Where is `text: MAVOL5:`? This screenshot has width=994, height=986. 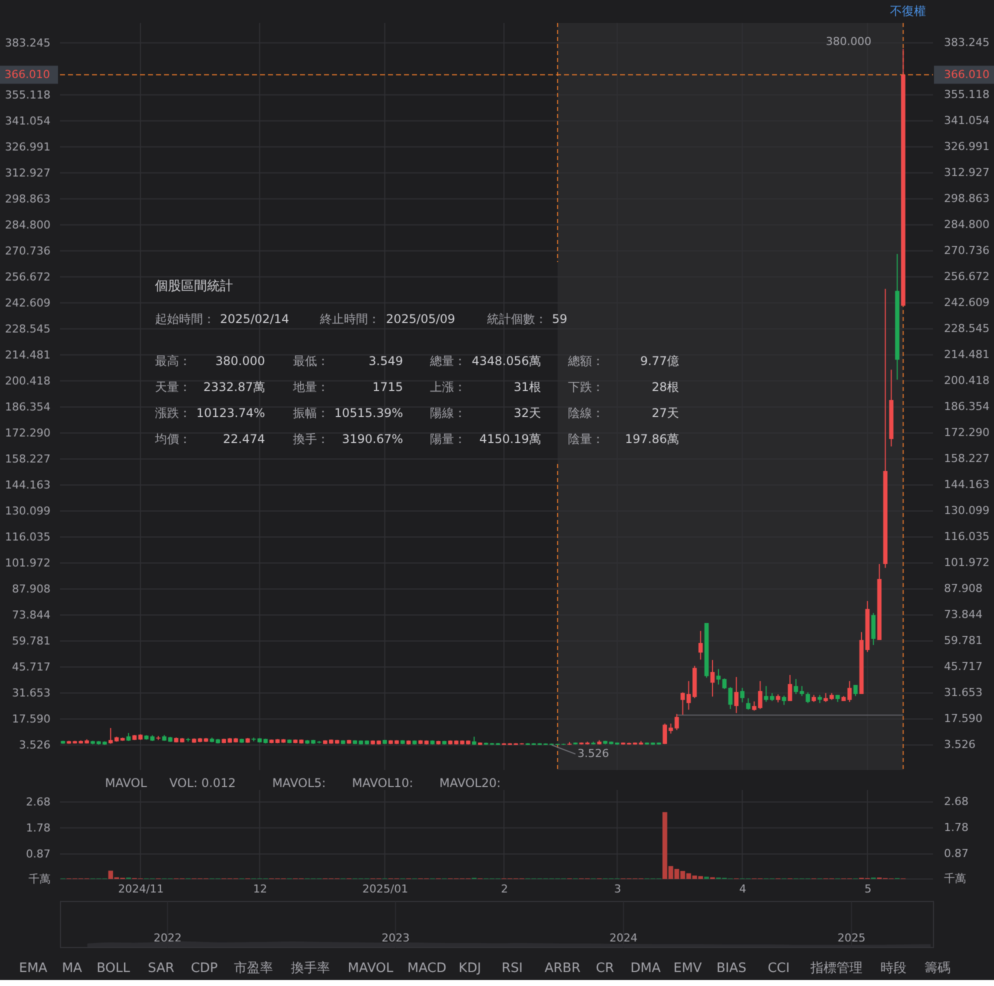 text: MAVOL5: is located at coordinates (299, 783).